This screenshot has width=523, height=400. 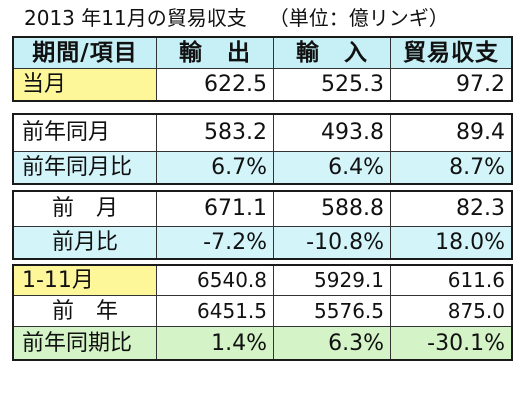 What do you see at coordinates (214, 167) in the screenshot?
I see `exports-value: 6.7%` at bounding box center [214, 167].